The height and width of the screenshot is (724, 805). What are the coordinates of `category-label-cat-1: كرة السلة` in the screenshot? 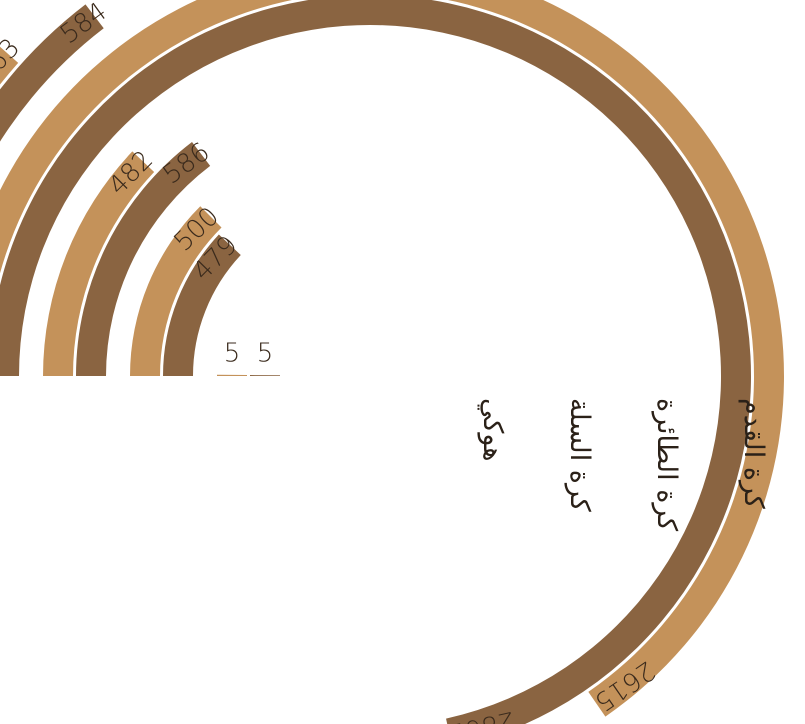 It's located at (579, 455).